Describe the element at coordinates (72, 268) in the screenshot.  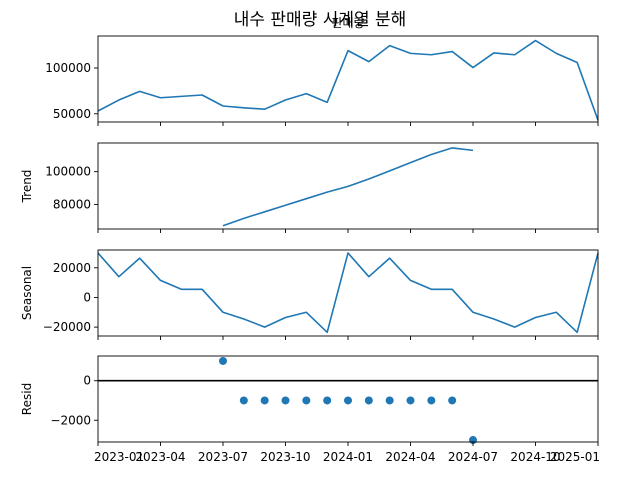
I see `y-tick-label: 20000` at that location.